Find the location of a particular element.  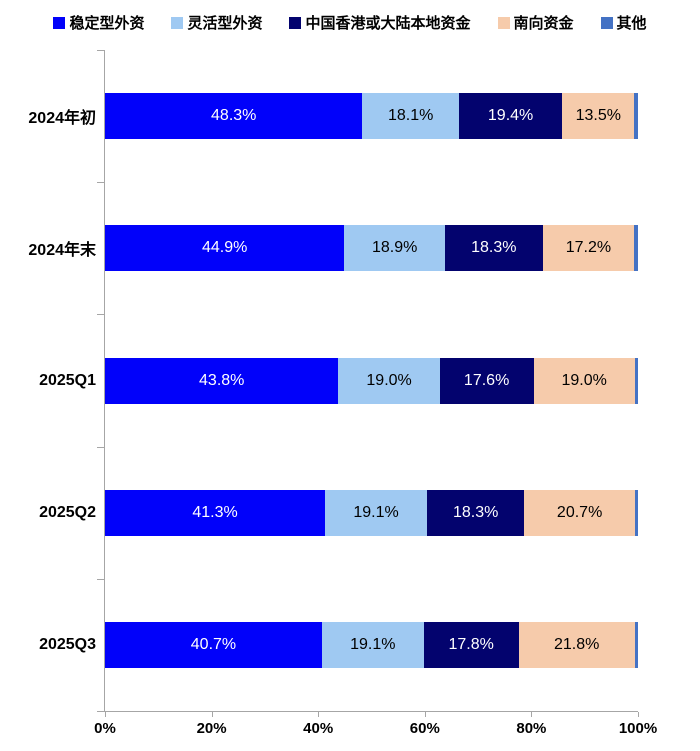

bar-segment: 17.8% is located at coordinates (471, 644).